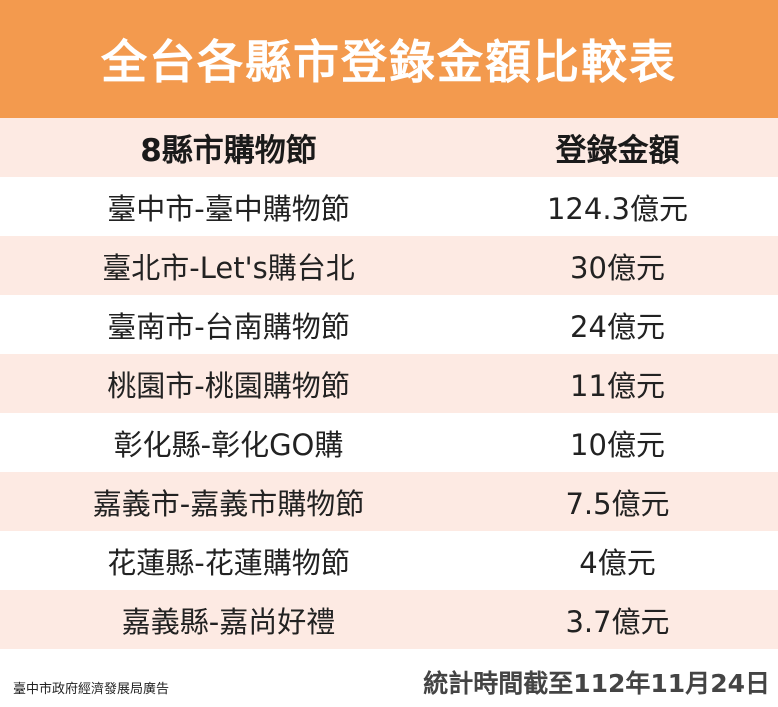 This screenshot has height=707, width=778. I want to click on row-amount: 3.7億元, so click(617, 621).